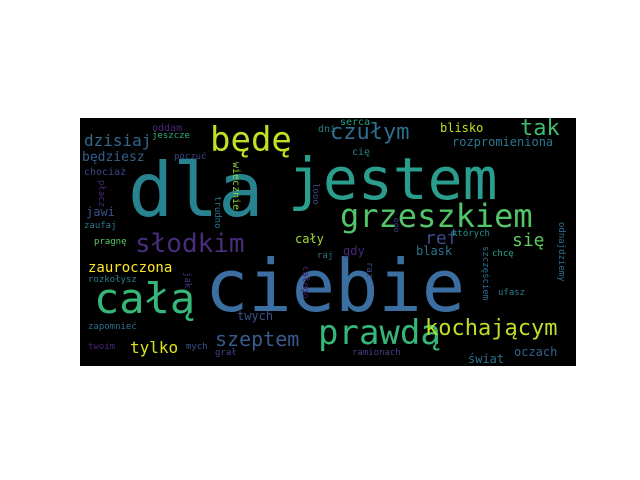  Describe the element at coordinates (167, 128) in the screenshot. I see `word-27: oddam` at that location.